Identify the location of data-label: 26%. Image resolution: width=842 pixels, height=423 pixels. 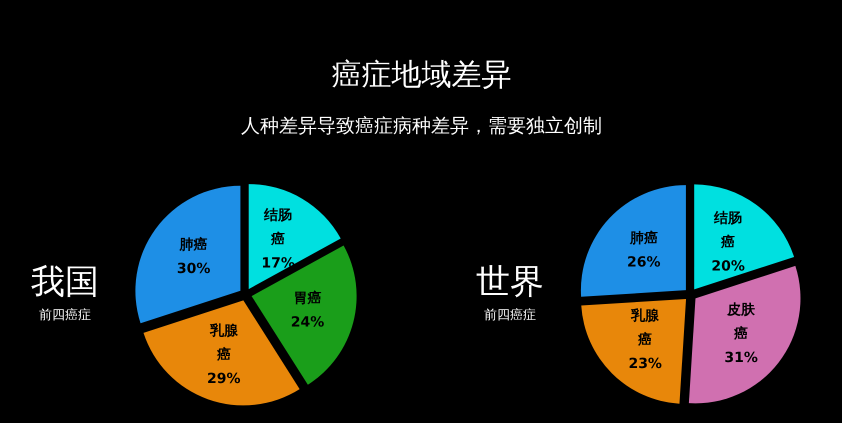
(644, 262).